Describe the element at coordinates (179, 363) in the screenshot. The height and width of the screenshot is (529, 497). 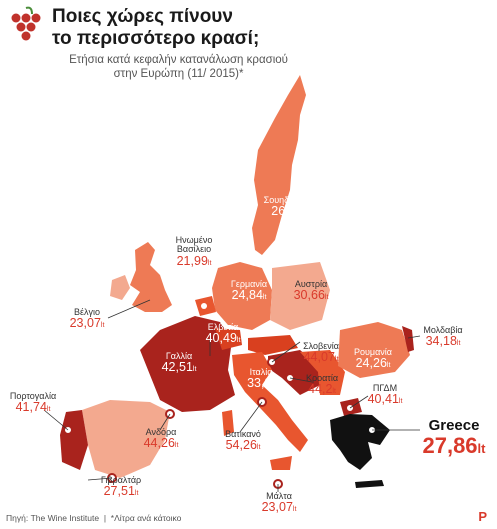
I see `label-france: Γαλλία 42,51lt` at that location.